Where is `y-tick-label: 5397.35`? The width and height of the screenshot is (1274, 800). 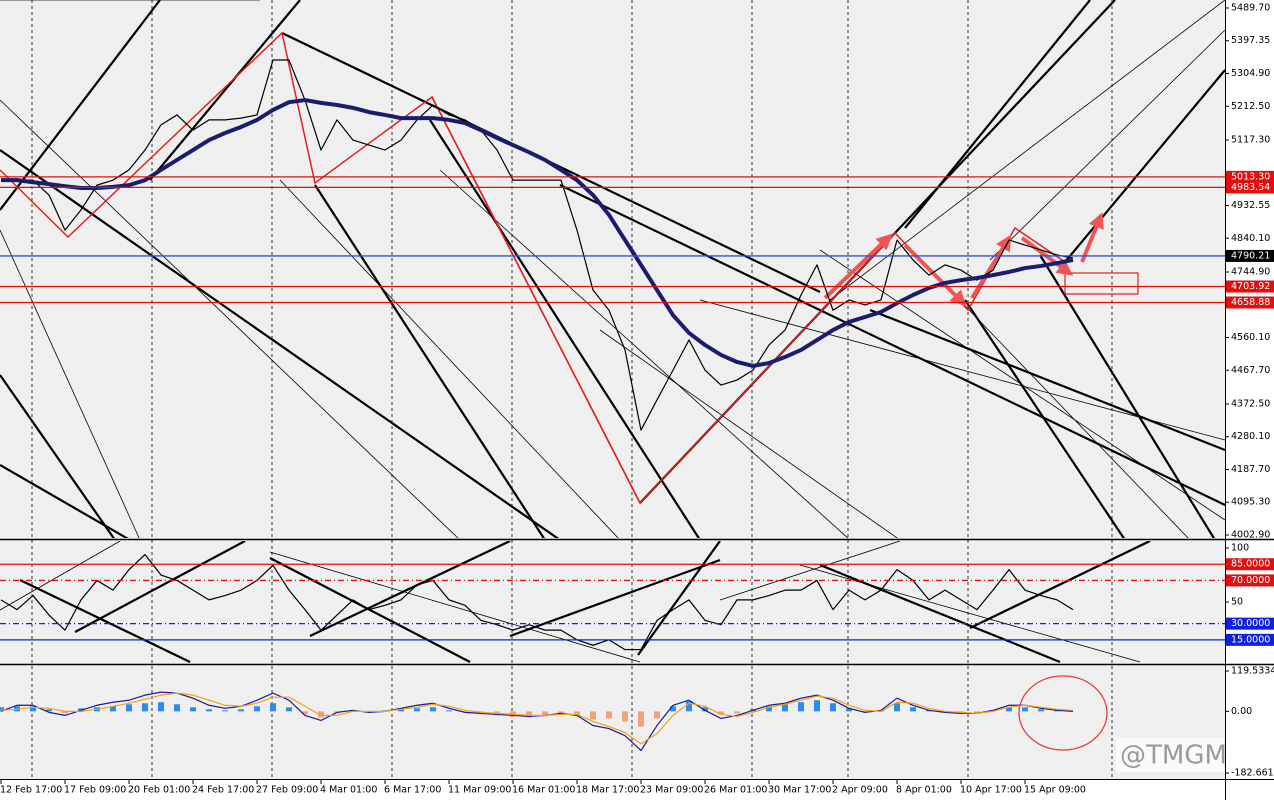
y-tick-label: 5397.35 is located at coordinates (1250, 40).